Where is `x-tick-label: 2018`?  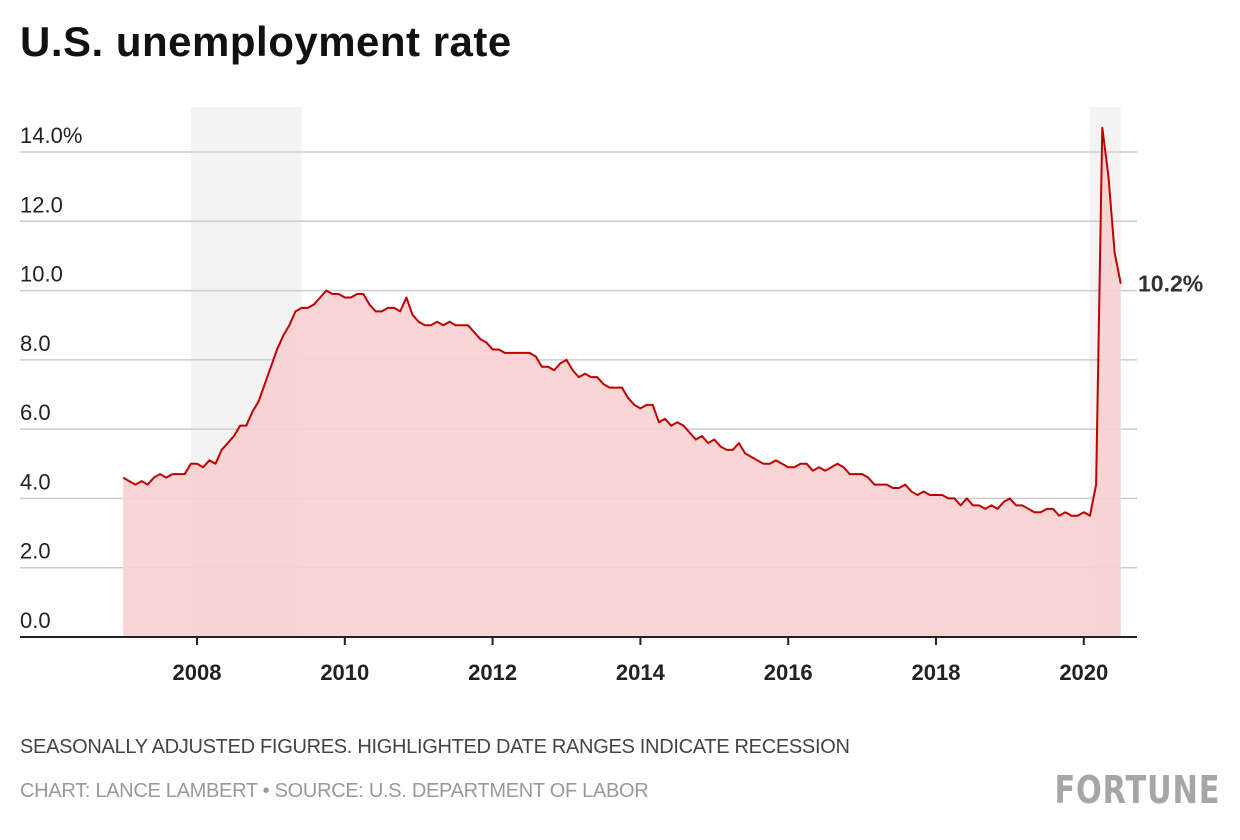 x-tick-label: 2018 is located at coordinates (936, 672).